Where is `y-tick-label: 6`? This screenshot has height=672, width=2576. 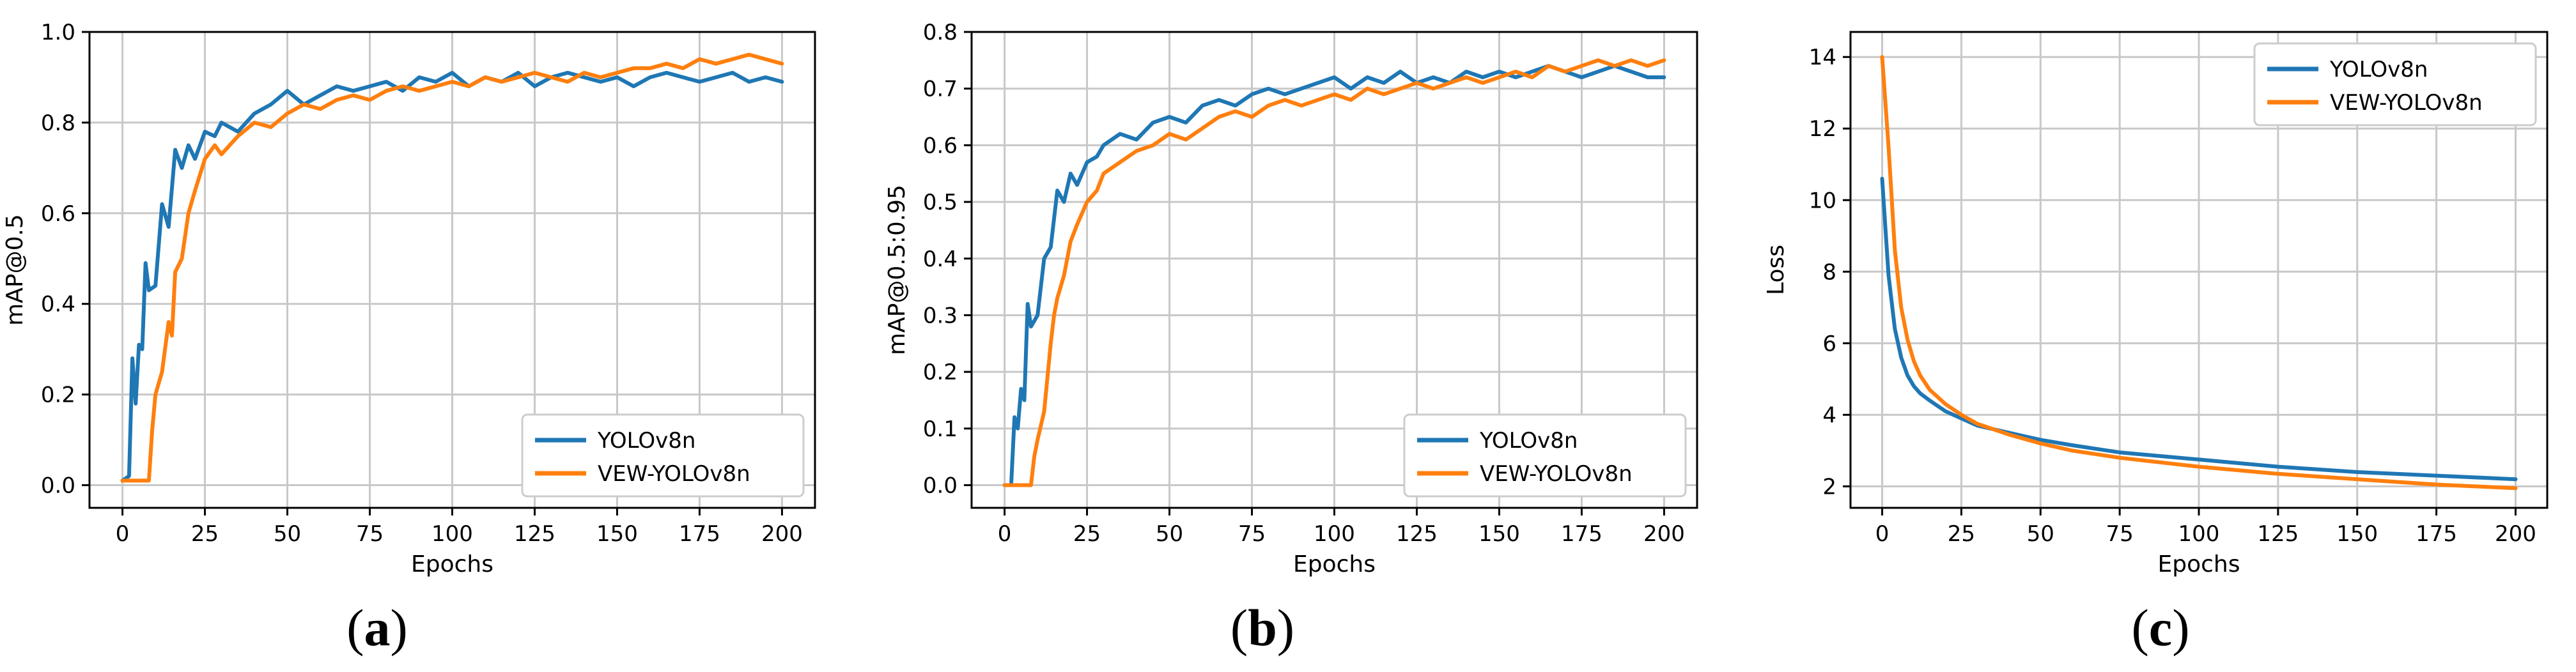
y-tick-label: 6 is located at coordinates (1829, 343).